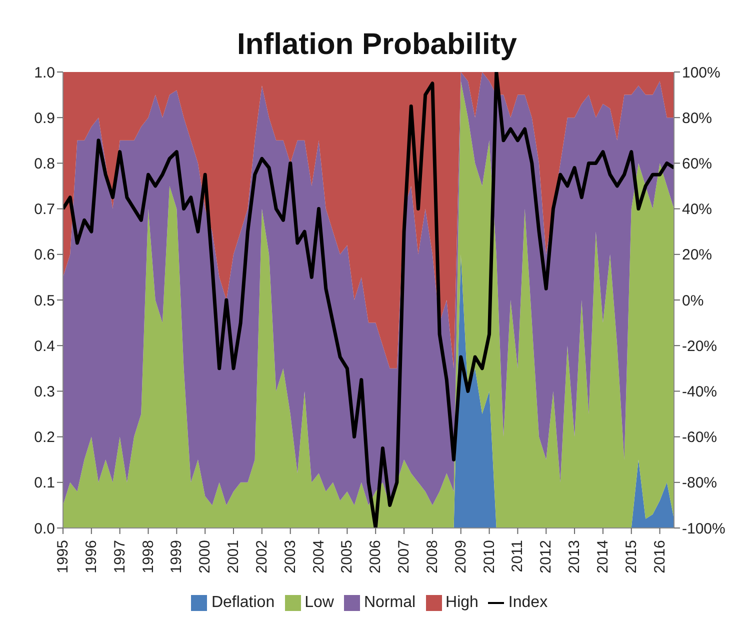 This screenshot has height=625, width=754. What do you see at coordinates (119, 557) in the screenshot?
I see `x-tick-label: 1997` at bounding box center [119, 557].